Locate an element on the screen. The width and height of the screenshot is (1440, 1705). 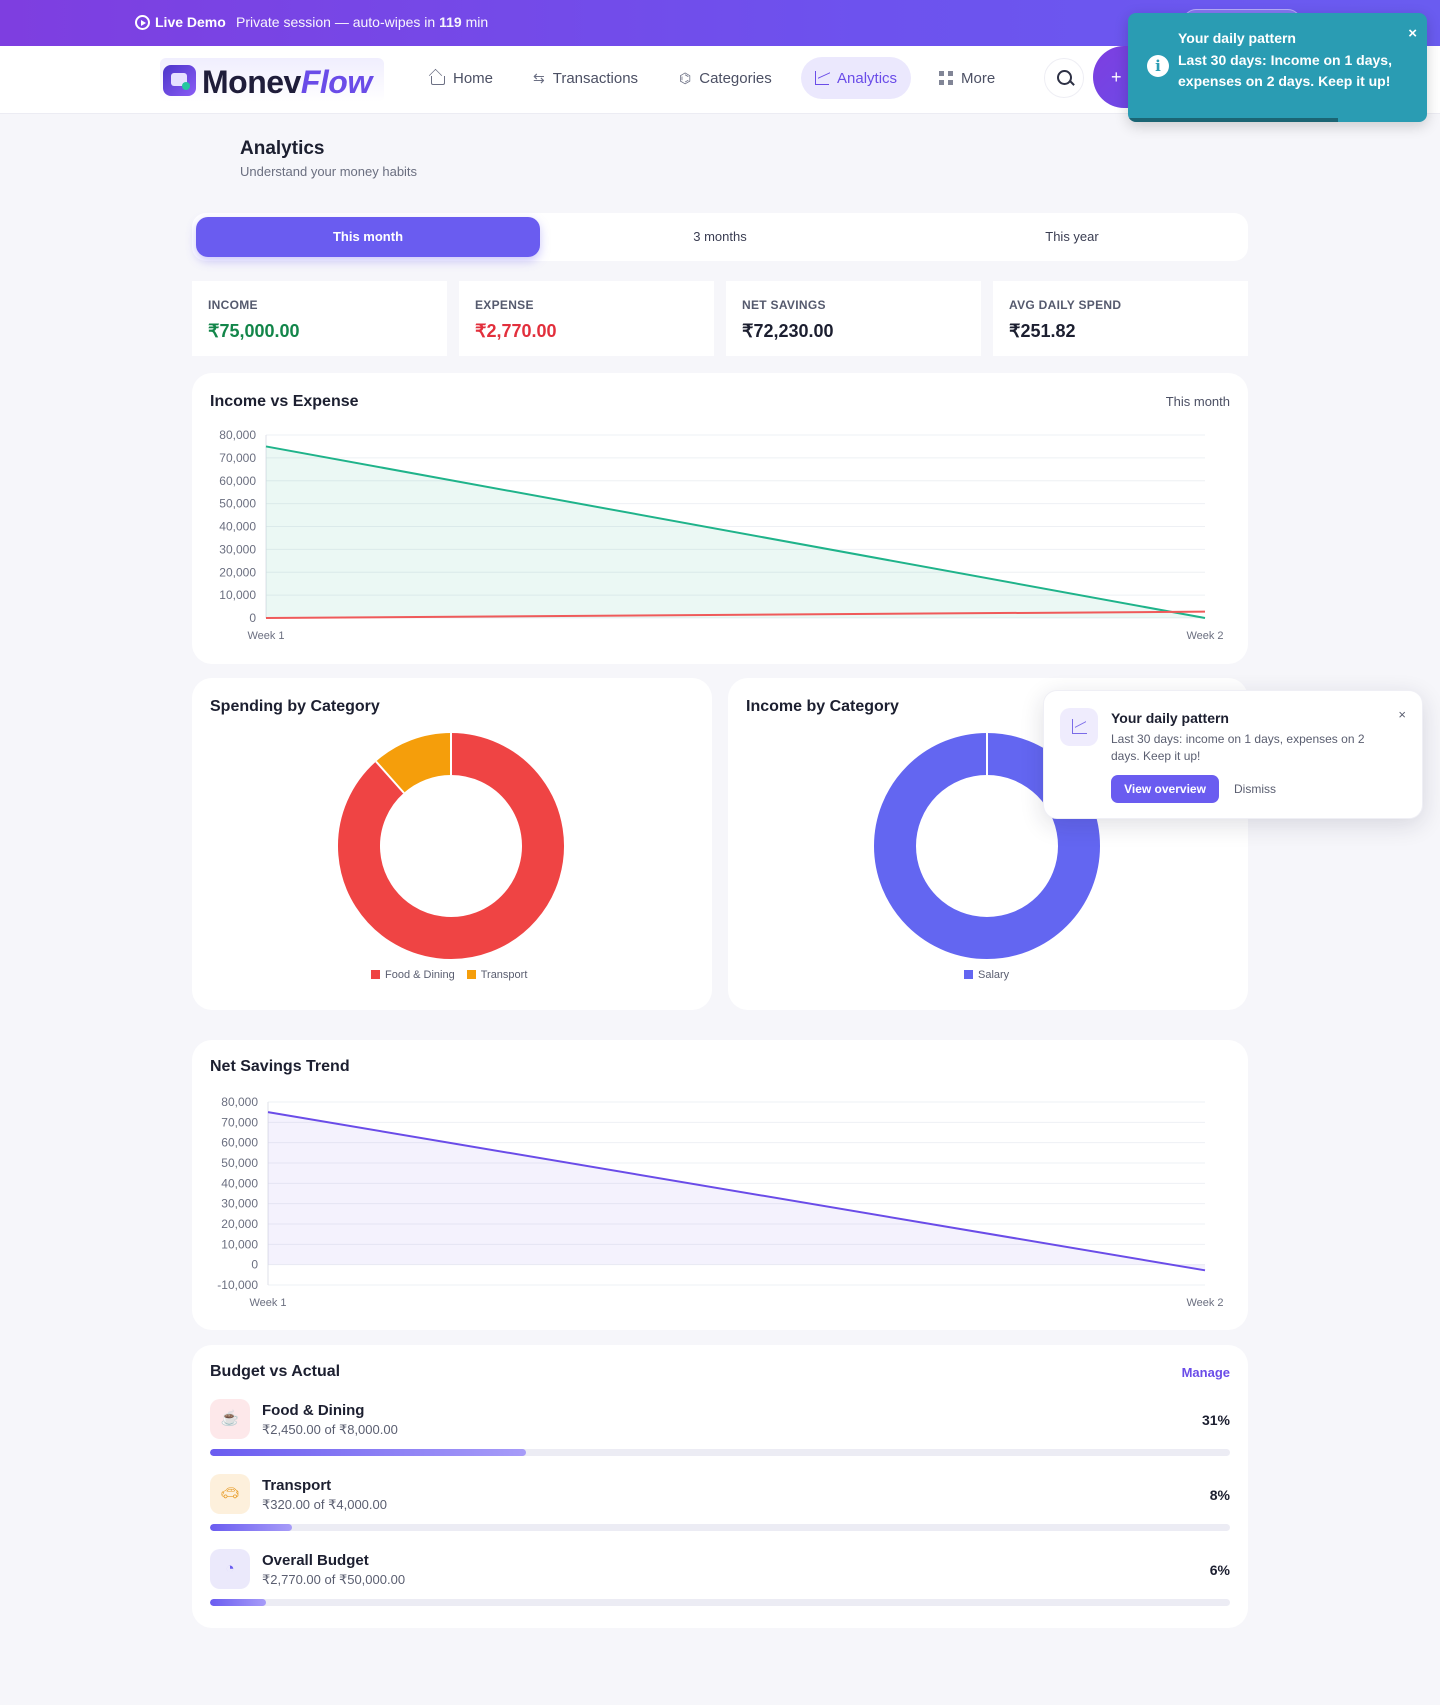
y-tick-label: 80,000 is located at coordinates (237, 435).